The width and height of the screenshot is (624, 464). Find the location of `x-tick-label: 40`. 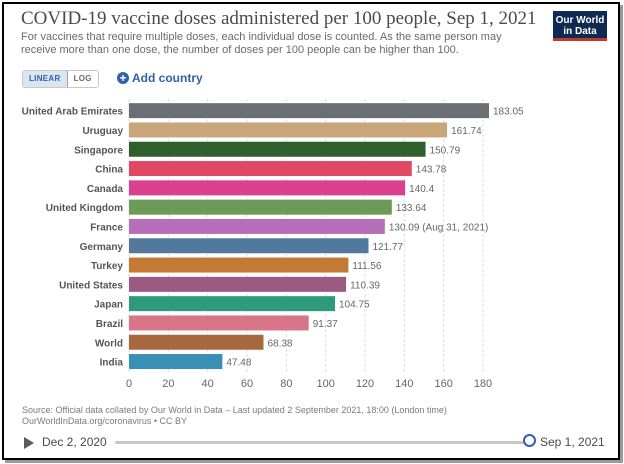

x-tick-label: 40 is located at coordinates (208, 384).